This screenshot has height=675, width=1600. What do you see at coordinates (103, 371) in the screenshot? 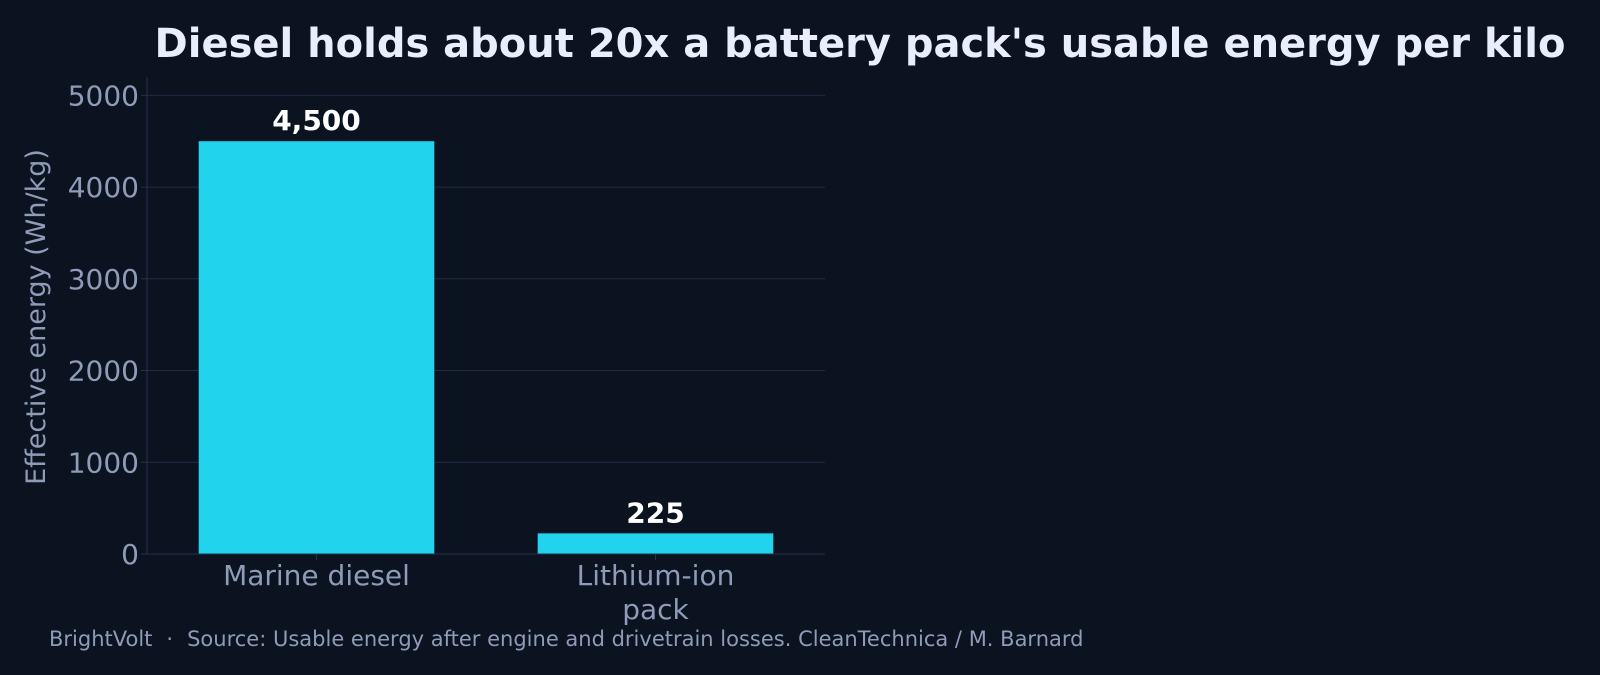
I see `y-tick-label: 2000` at bounding box center [103, 371].